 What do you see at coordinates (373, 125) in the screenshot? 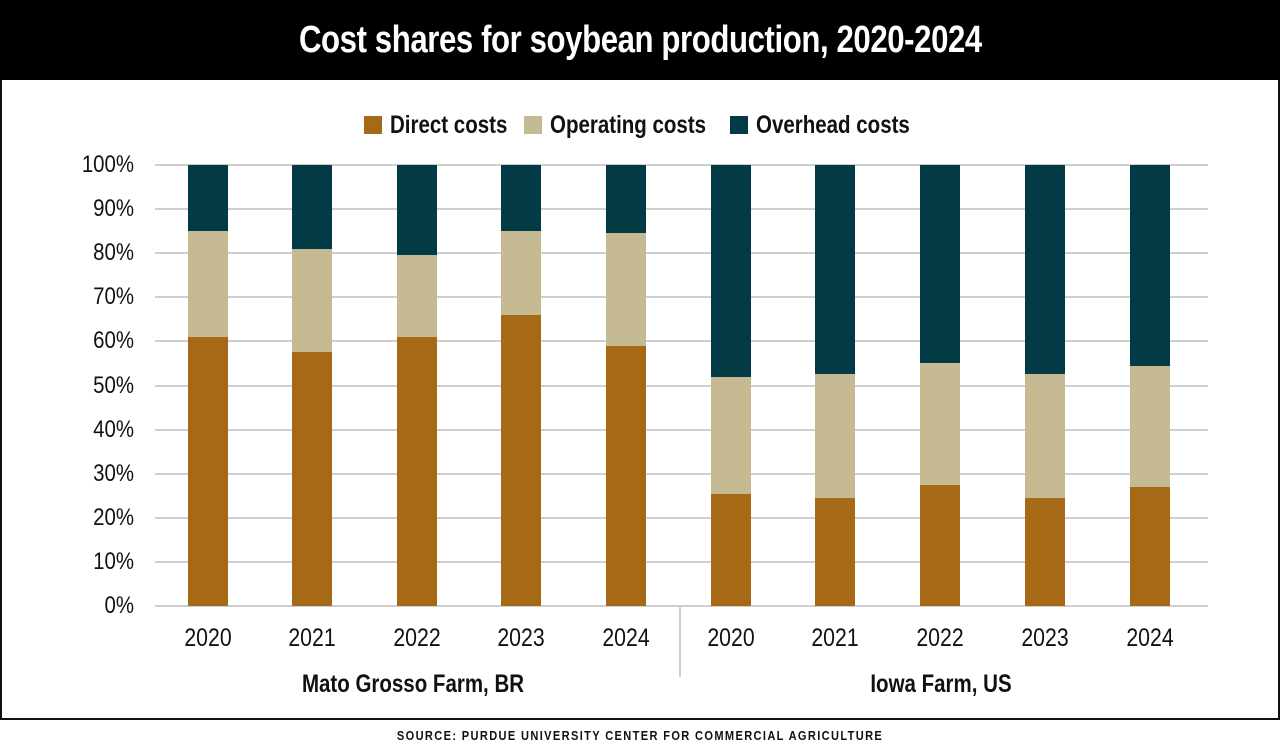
I see `direct-costs-swatch-icon` at bounding box center [373, 125].